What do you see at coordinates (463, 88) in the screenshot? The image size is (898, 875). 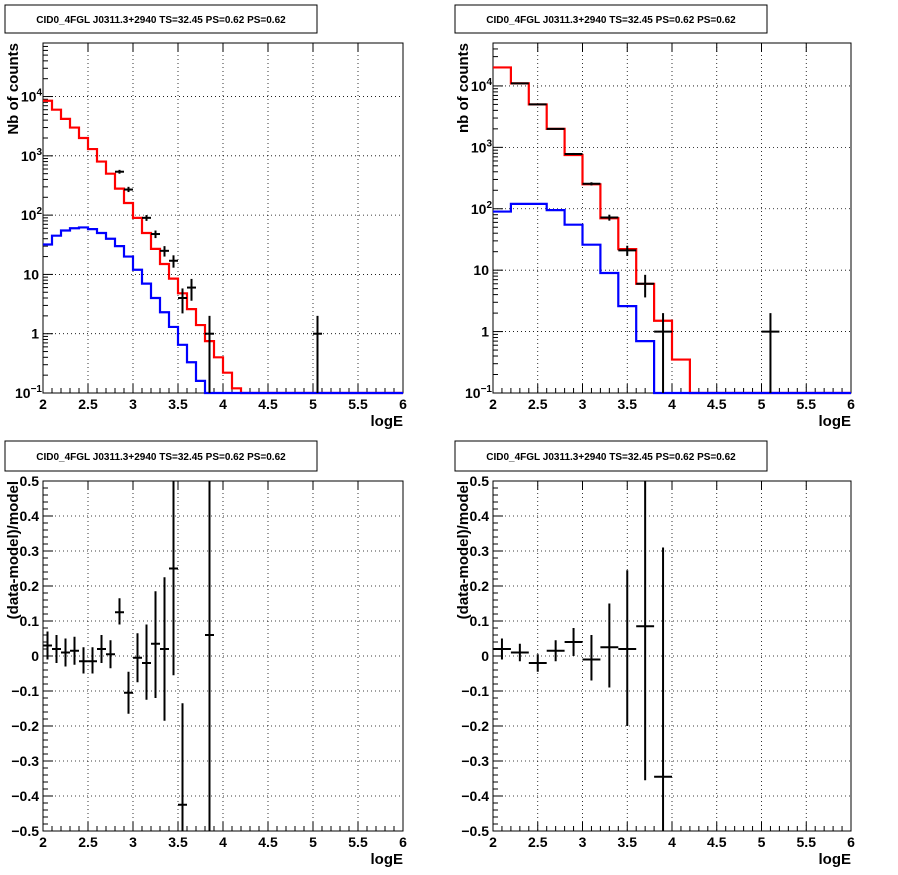 I see `y-axis-label: nb of counts` at bounding box center [463, 88].